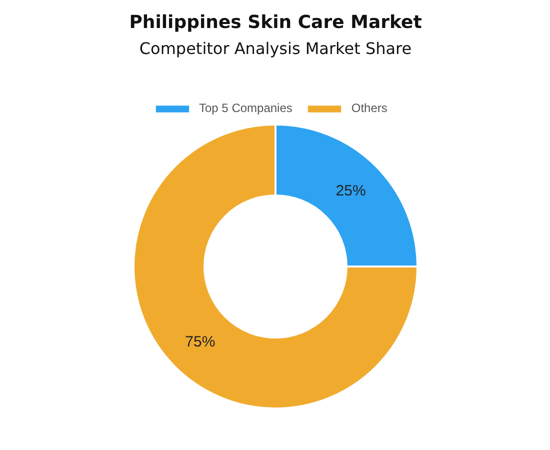 This screenshot has width=550, height=450. I want to click on chart-title: Philippines Skin Care Market, so click(275, 22).